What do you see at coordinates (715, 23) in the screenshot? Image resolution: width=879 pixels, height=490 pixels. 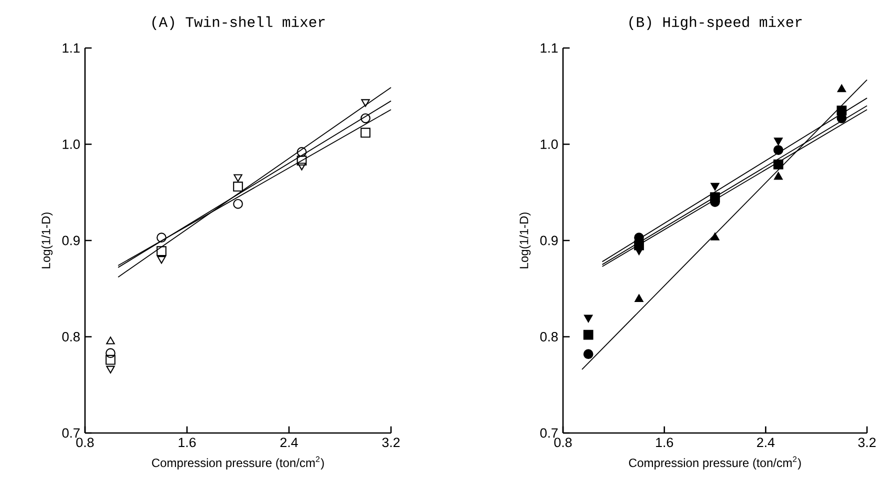 I see `chart-title: (B) High-speed mixer` at bounding box center [715, 23].